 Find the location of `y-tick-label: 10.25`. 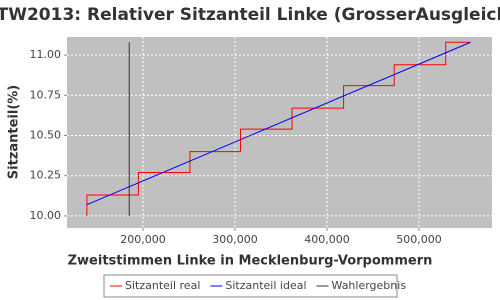

y-tick-label: 10.25 is located at coordinates (46, 175).